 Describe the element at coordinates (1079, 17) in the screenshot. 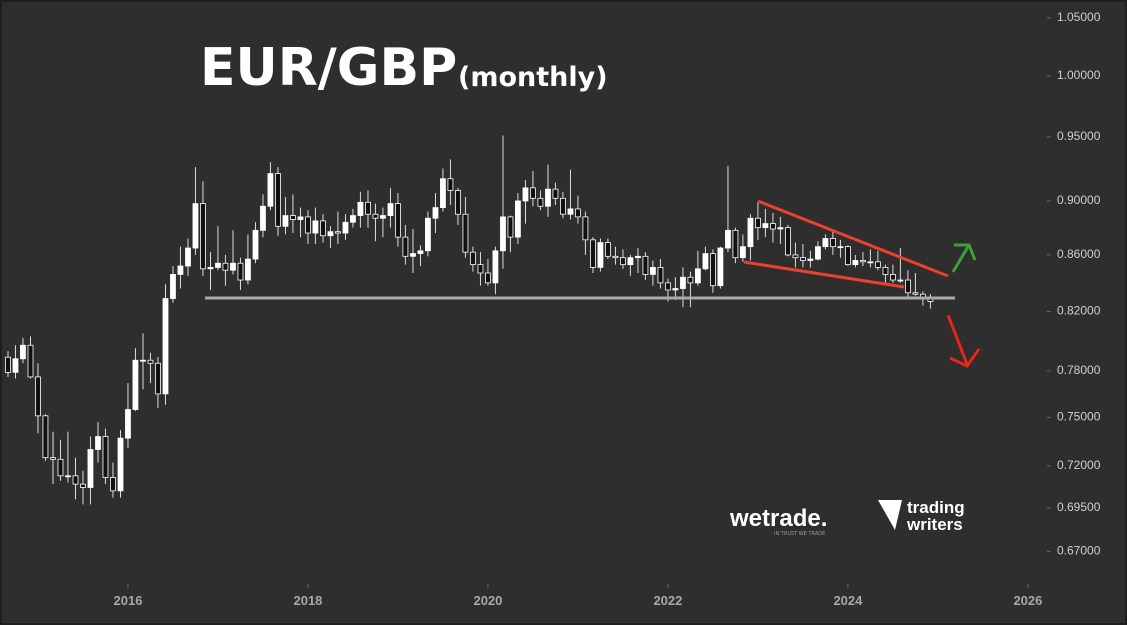

I see `y-tick-label: 1.05000` at that location.